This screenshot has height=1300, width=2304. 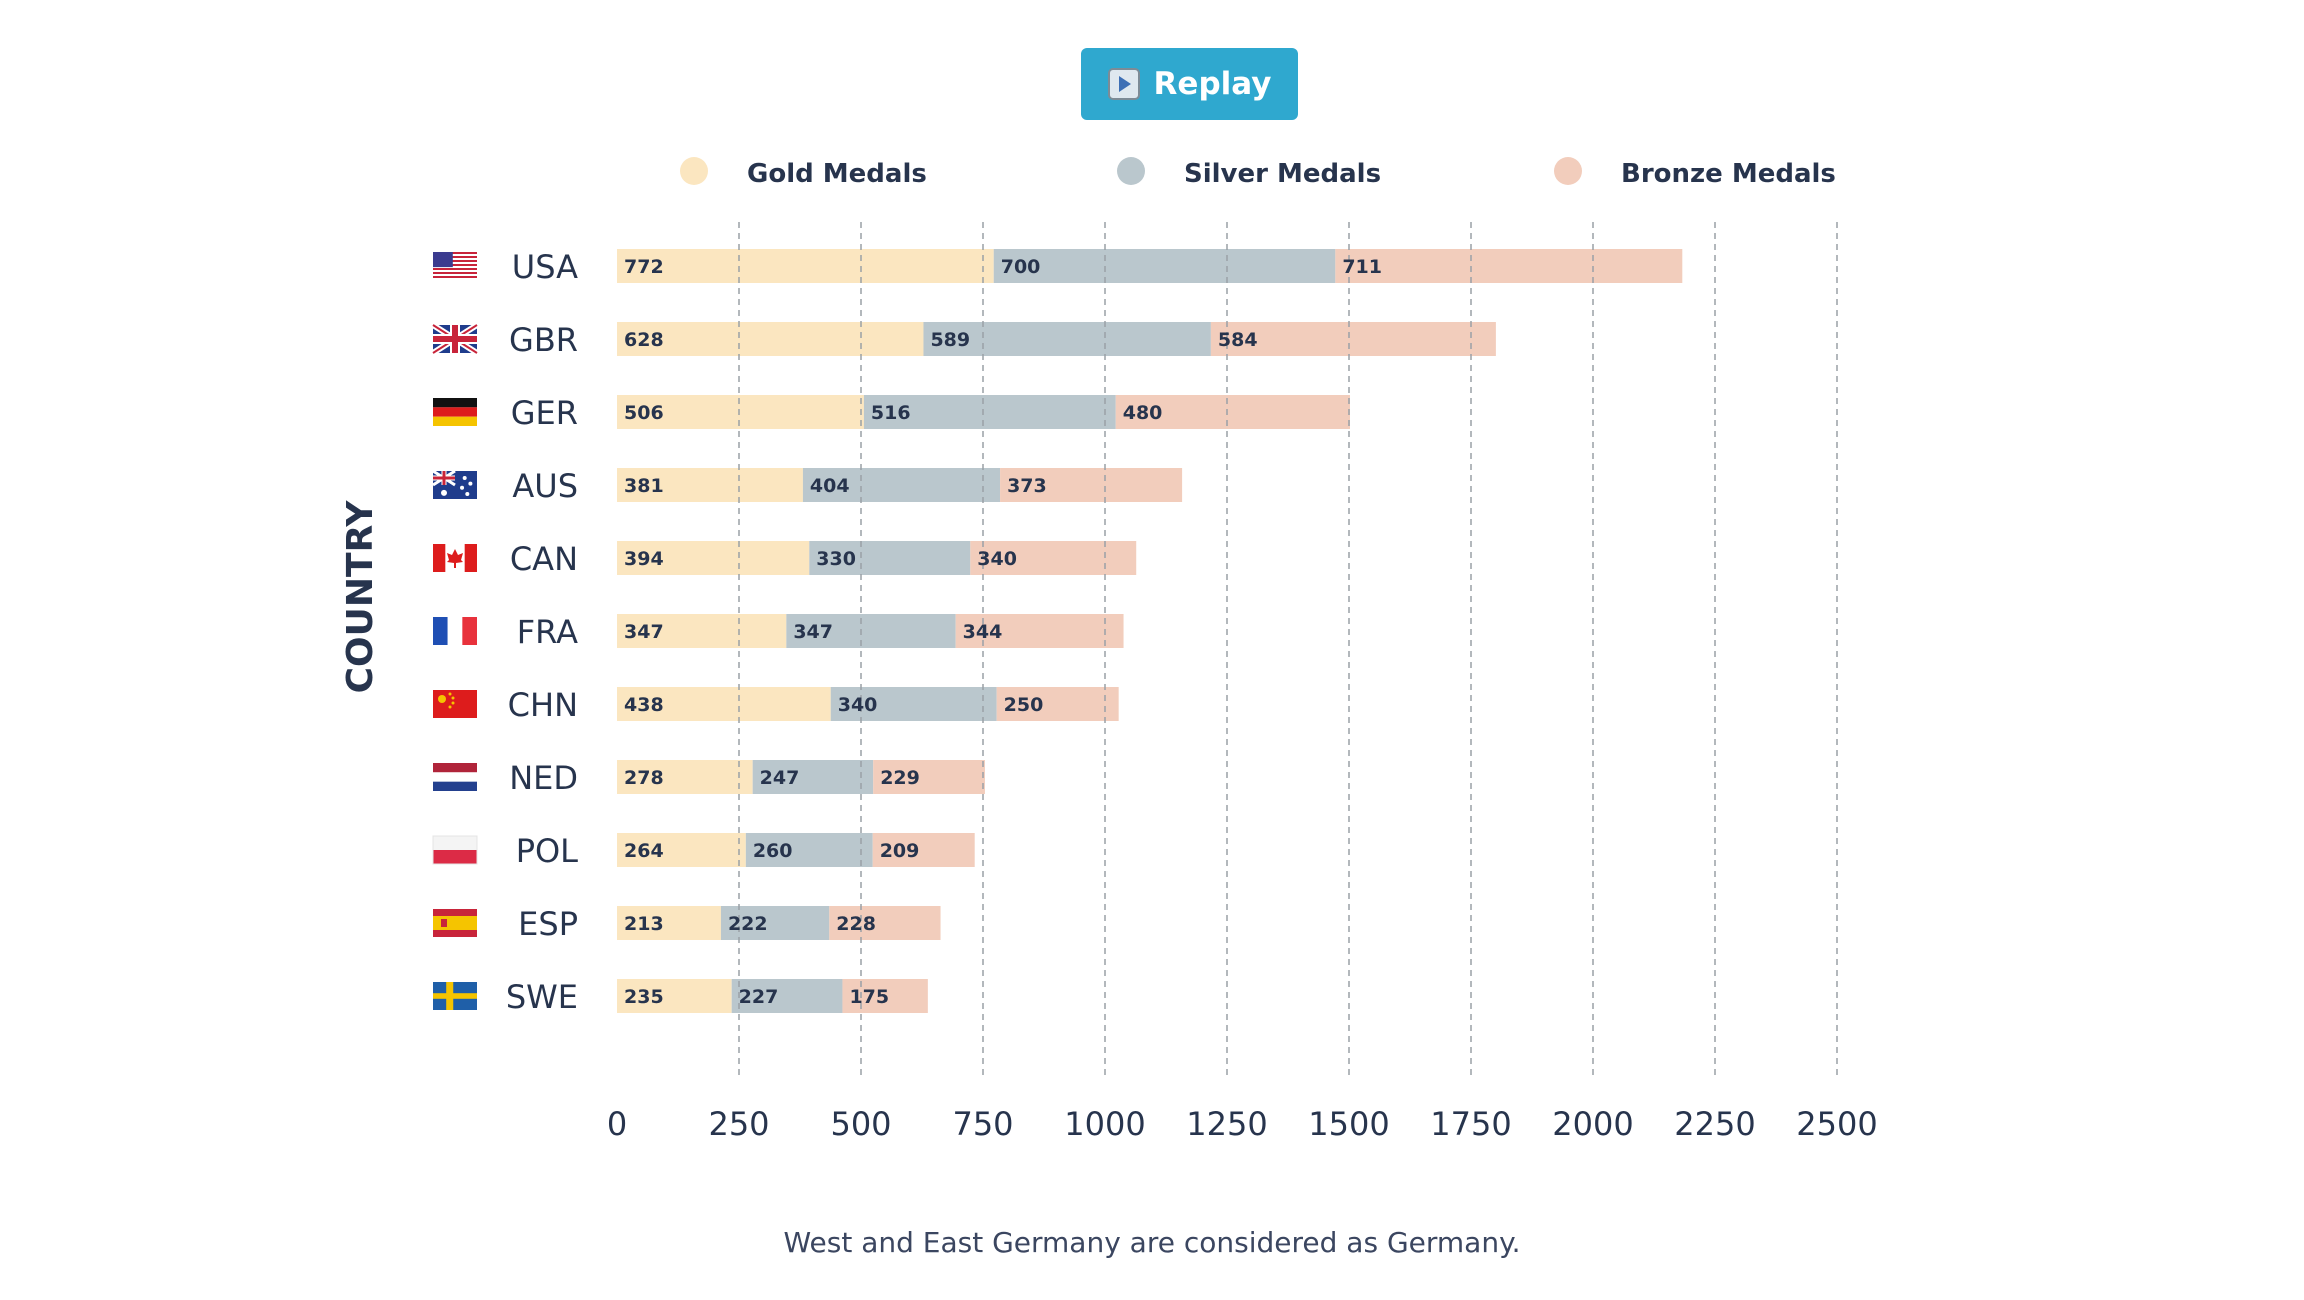 I want to click on fra-flag-icon, so click(x=455, y=631).